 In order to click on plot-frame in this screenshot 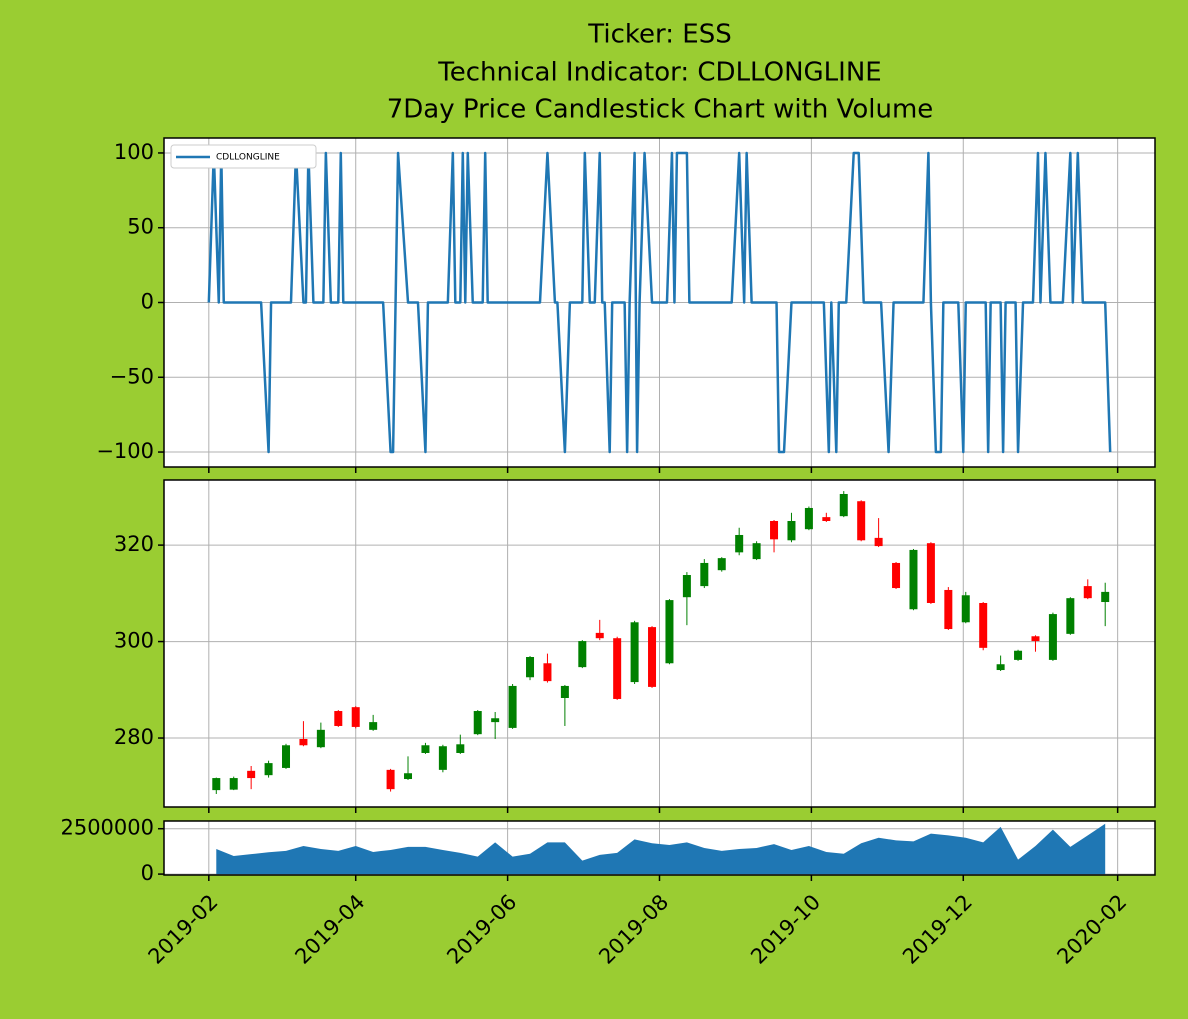, I will do `click(659, 848)`.